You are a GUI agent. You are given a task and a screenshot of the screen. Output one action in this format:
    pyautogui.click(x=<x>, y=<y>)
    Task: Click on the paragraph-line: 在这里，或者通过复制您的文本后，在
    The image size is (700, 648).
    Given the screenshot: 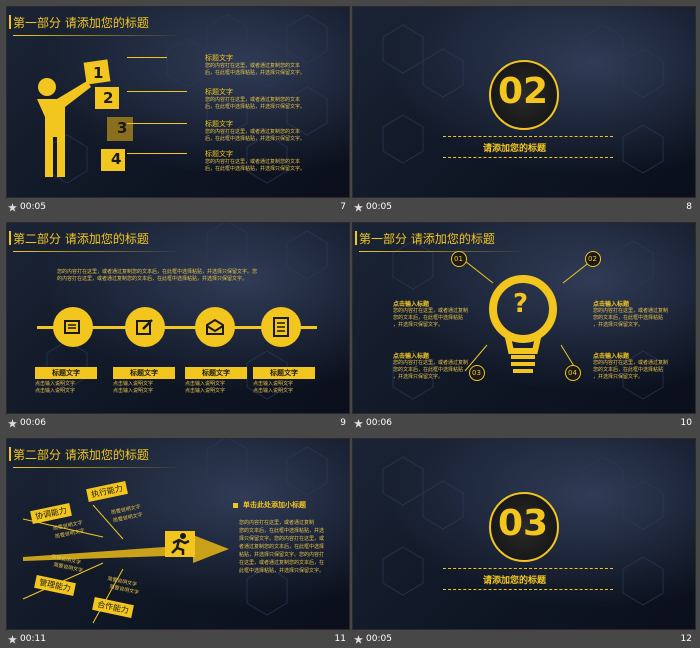 What is the action you would take?
    pyautogui.click(x=282, y=563)
    